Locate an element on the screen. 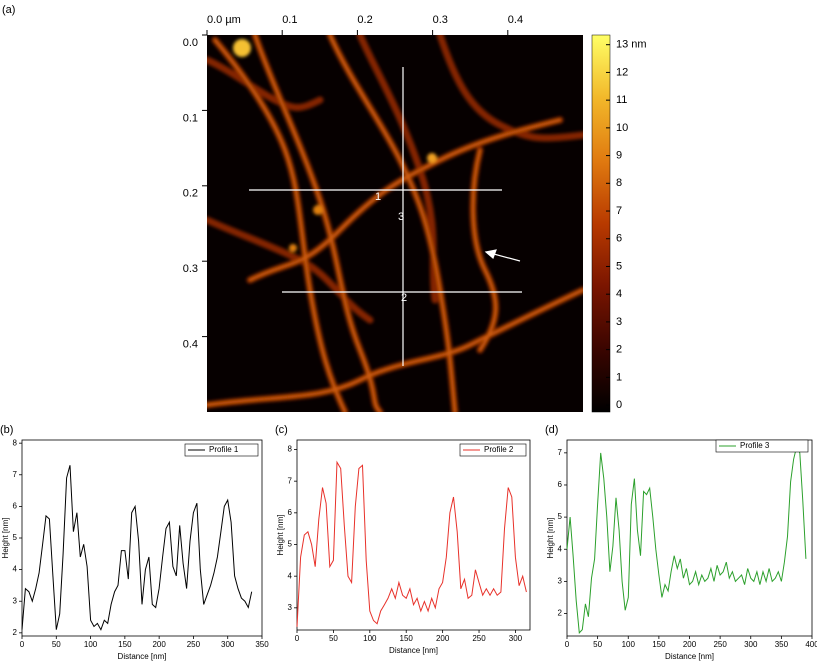 The height and width of the screenshot is (668, 817). y-tick-label: 0.1 is located at coordinates (190, 118).